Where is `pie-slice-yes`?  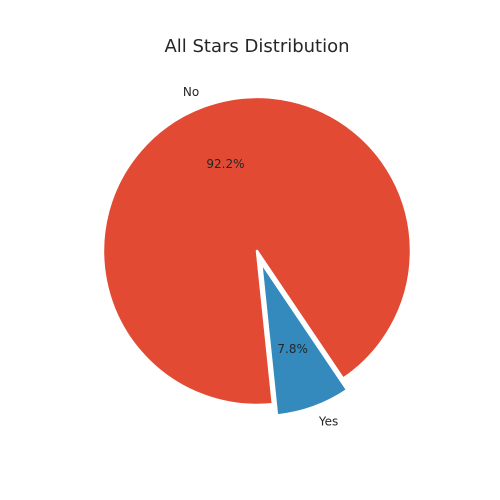 pie-slice-yes is located at coordinates (304, 339).